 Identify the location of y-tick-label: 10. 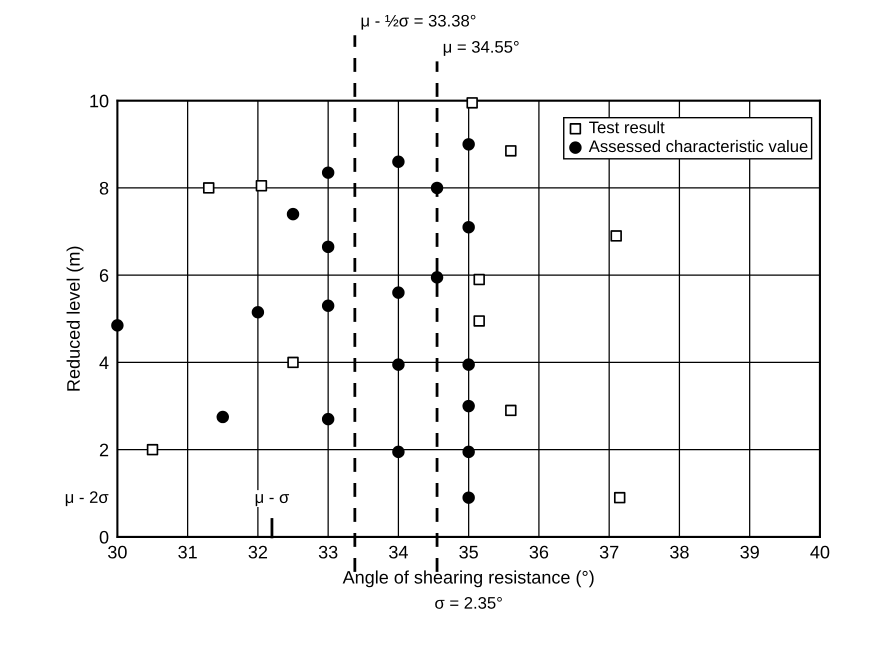
(99, 101).